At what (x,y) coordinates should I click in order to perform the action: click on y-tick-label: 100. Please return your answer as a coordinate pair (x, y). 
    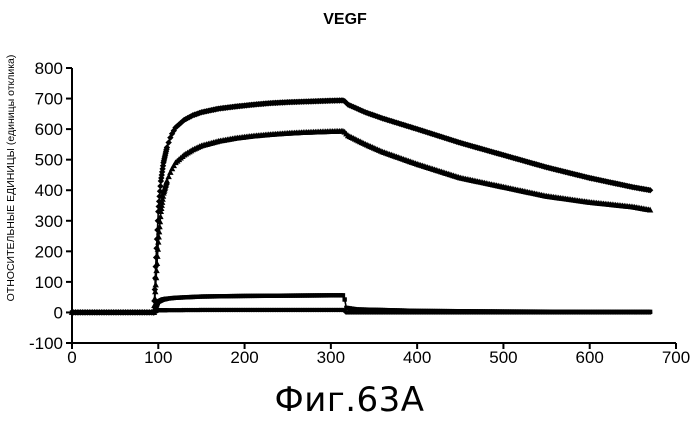
    Looking at the image, I should click on (49, 282).